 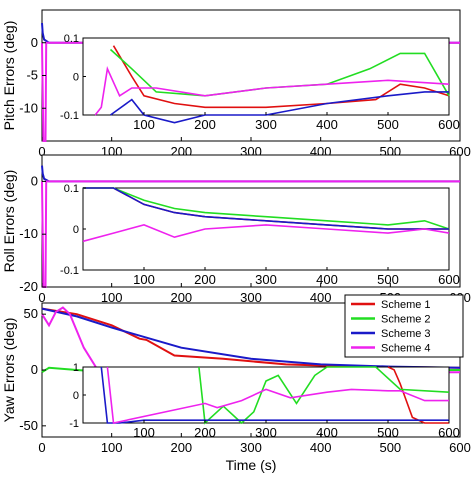 I want to click on panel-0-inset-series-2-line, so click(x=279, y=107).